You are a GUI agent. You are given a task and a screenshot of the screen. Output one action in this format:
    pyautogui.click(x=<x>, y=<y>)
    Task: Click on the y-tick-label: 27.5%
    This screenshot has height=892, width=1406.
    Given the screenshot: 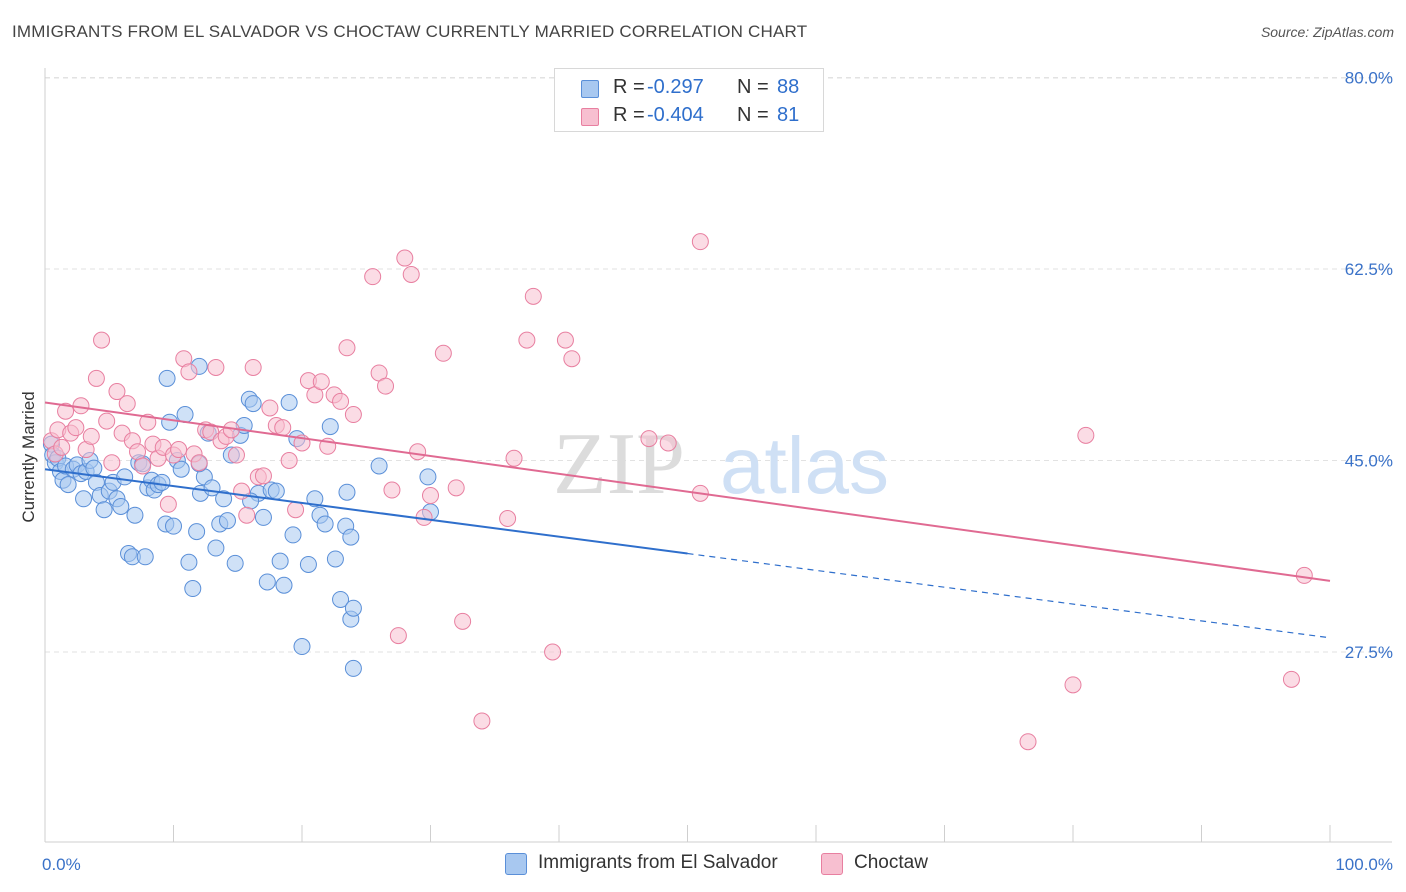 What is the action you would take?
    pyautogui.click(x=1369, y=652)
    